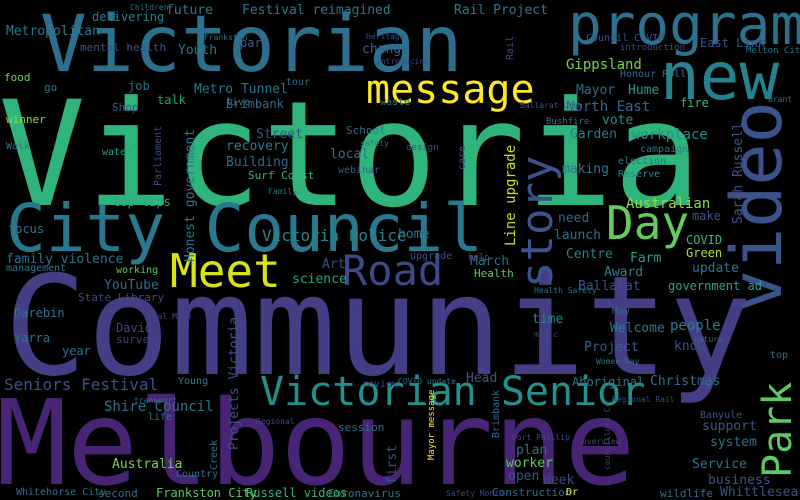 The width and height of the screenshot is (800, 500). Describe the element at coordinates (609, 286) in the screenshot. I see `word-ballarat: Ballarat` at that location.